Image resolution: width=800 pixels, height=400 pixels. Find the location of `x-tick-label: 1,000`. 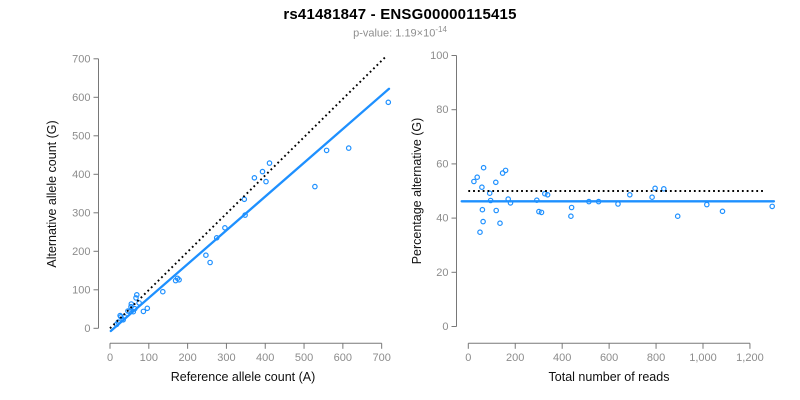

x-tick-label: 1,000 is located at coordinates (703, 358).